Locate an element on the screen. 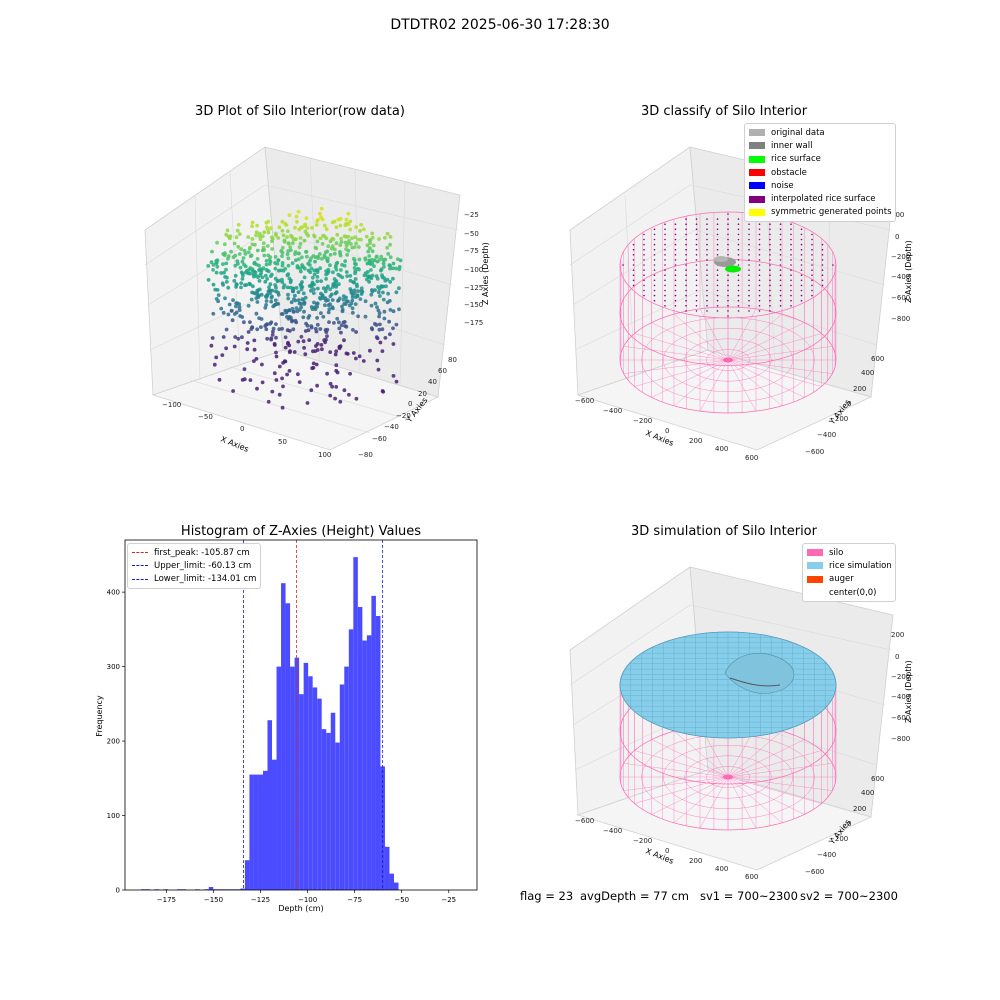 Image resolution: width=1000 pixels, height=1000 pixels. classify-legend-item: noise is located at coordinates (820, 185).